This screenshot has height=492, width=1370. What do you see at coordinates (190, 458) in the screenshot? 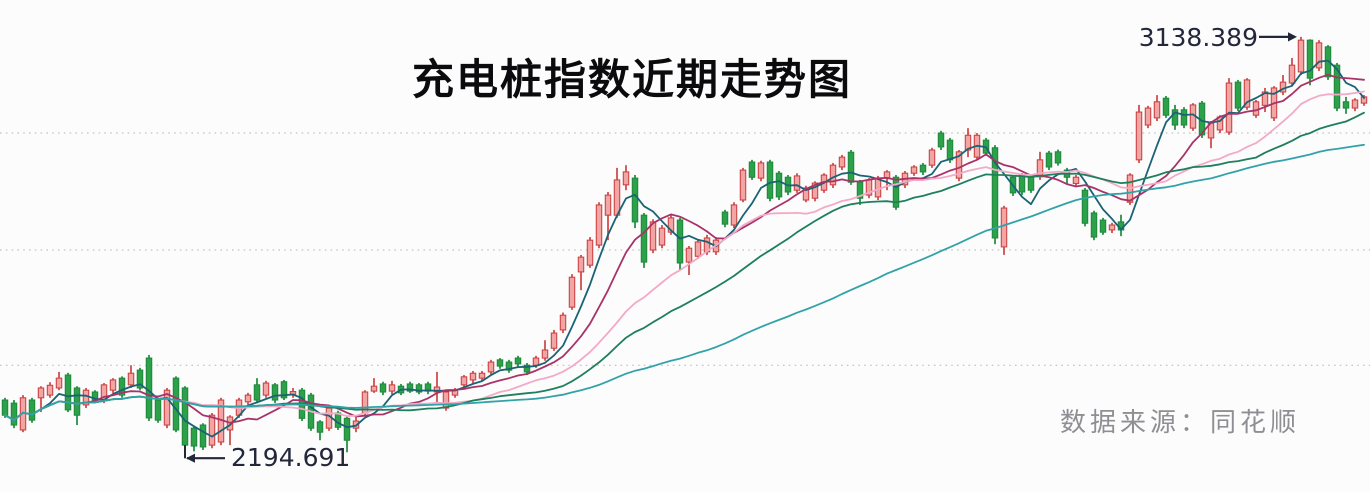
I see `low-arrowhead` at bounding box center [190, 458].